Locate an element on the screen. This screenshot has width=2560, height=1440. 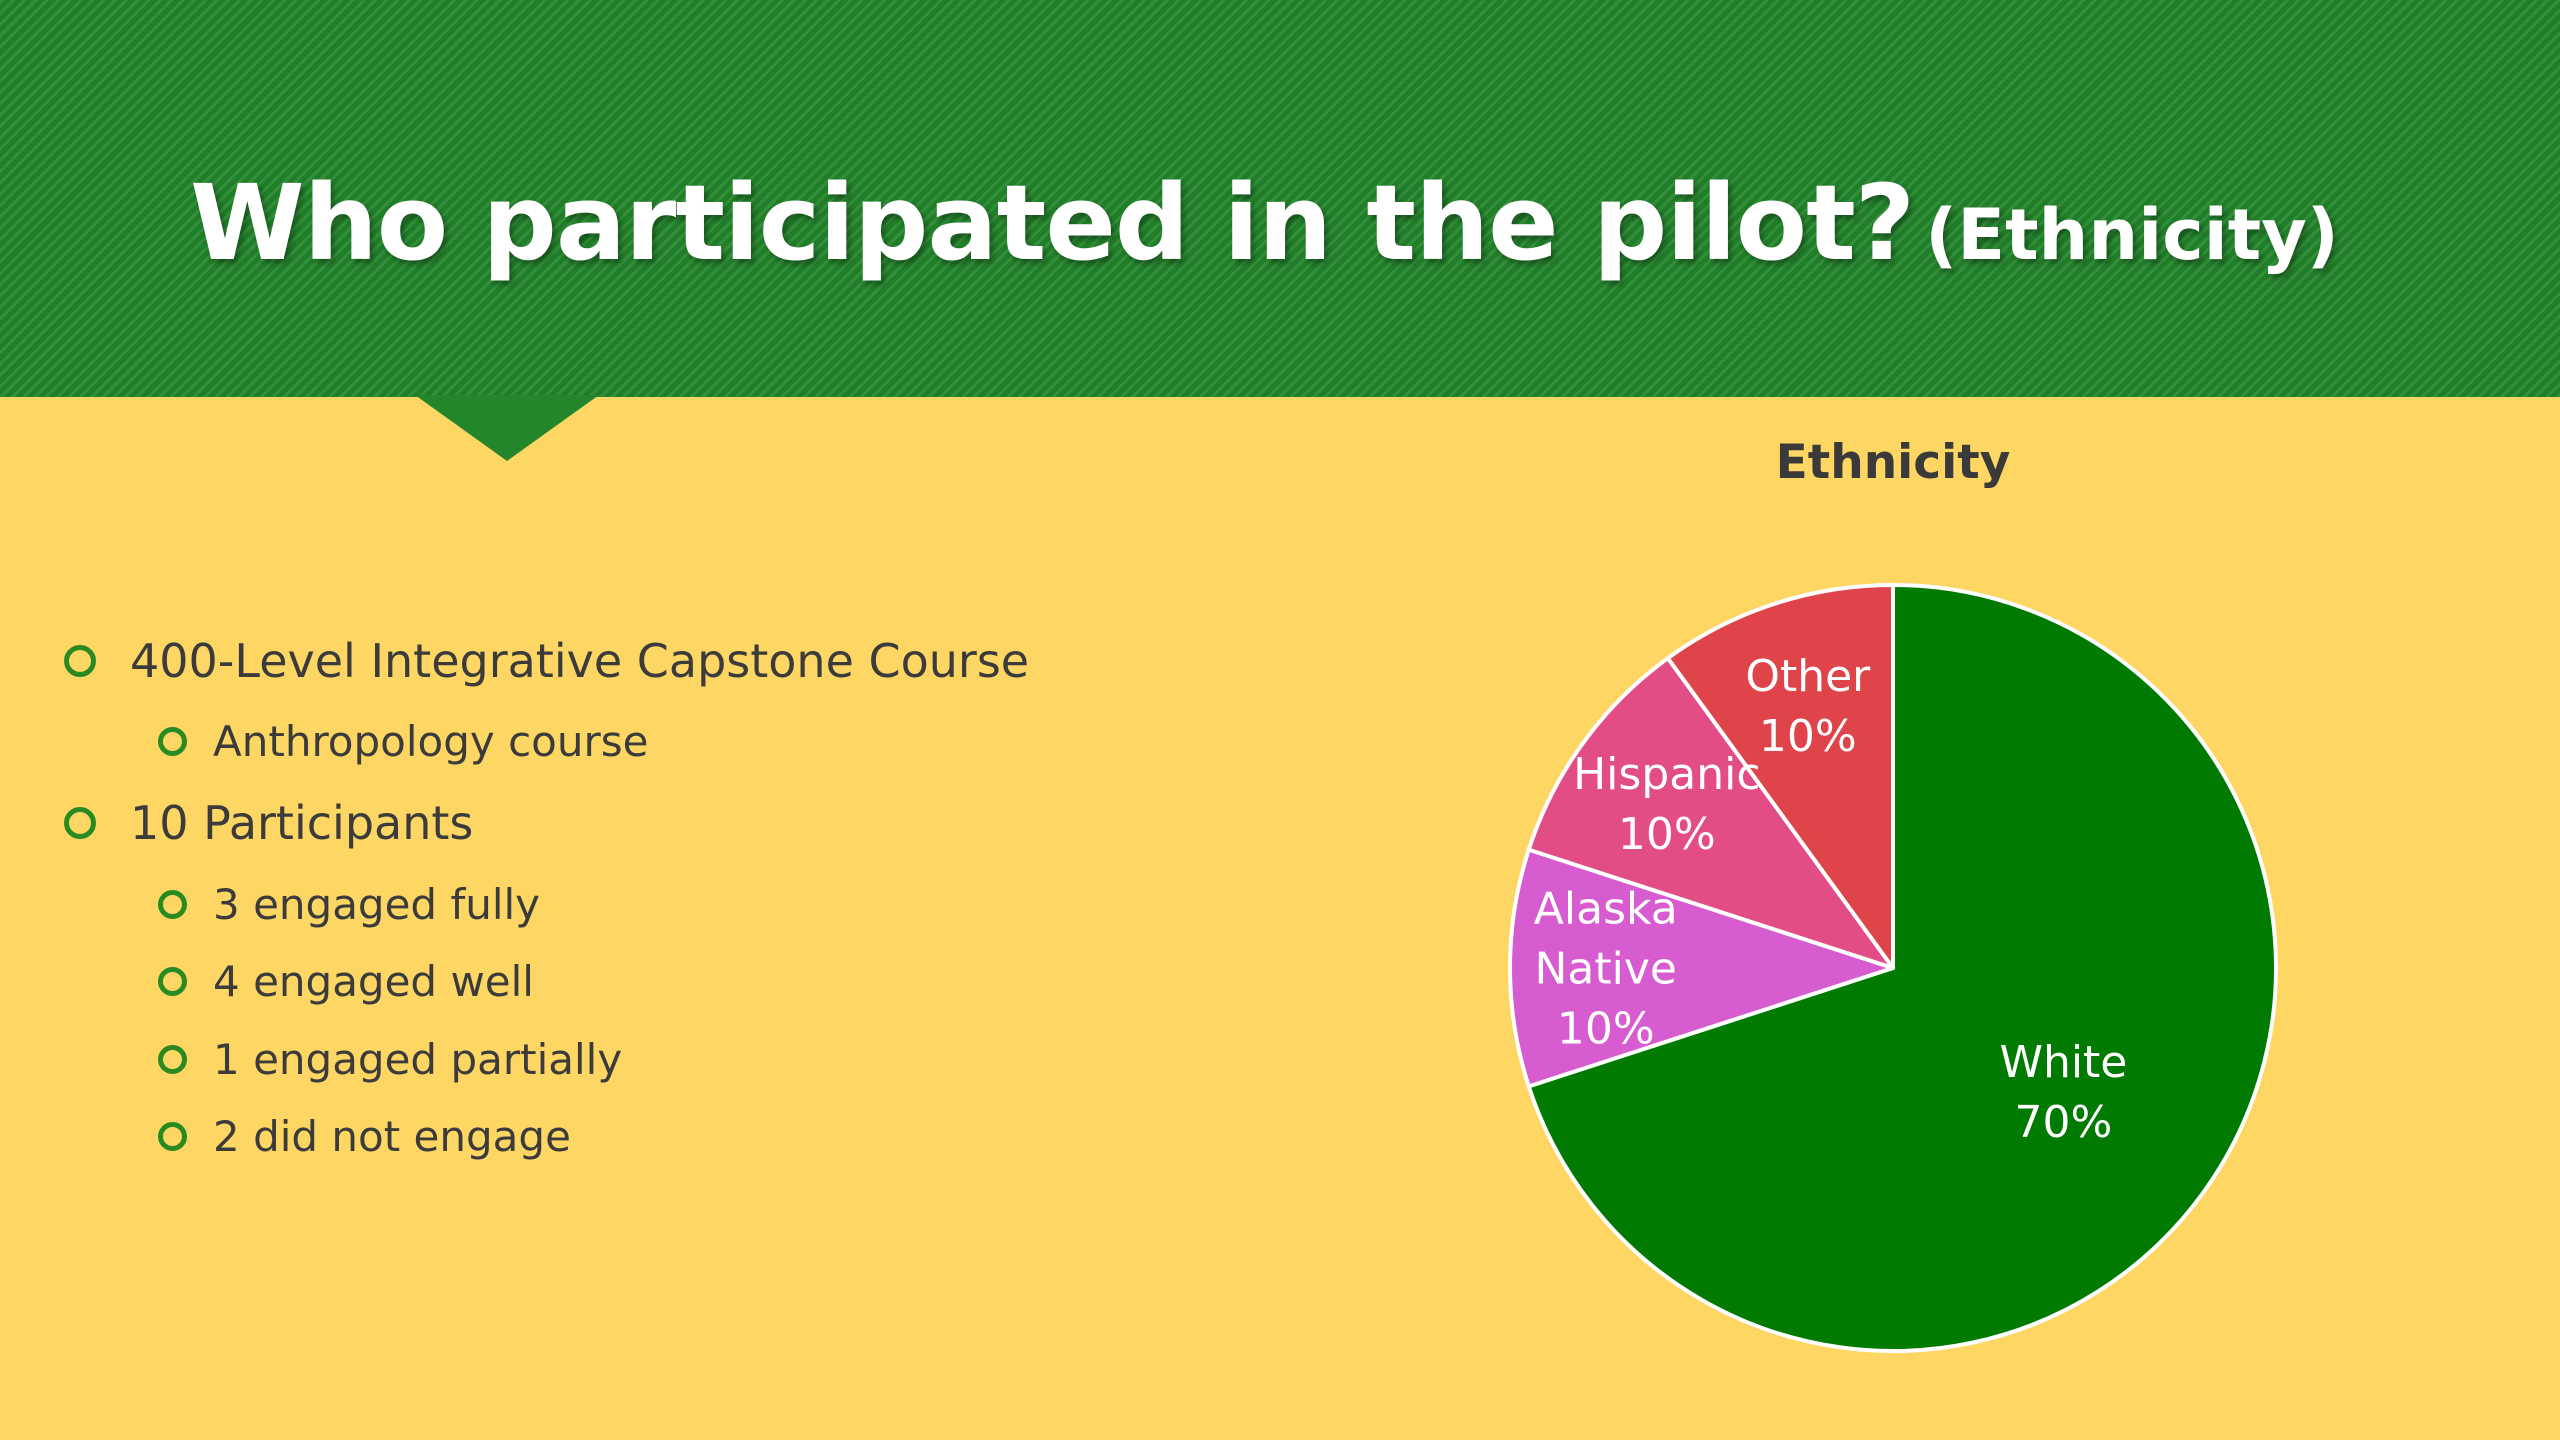
slice-category-name: Hispanic is located at coordinates (1666, 774).